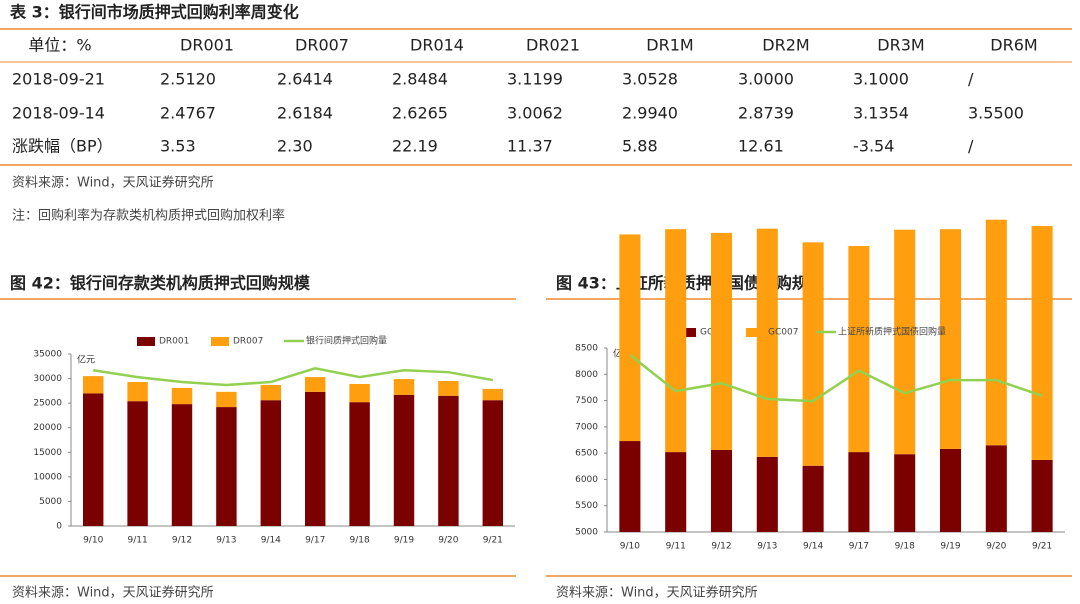  Describe the element at coordinates (58, 113) in the screenshot. I see `table-cell: 2018-09-14` at that location.